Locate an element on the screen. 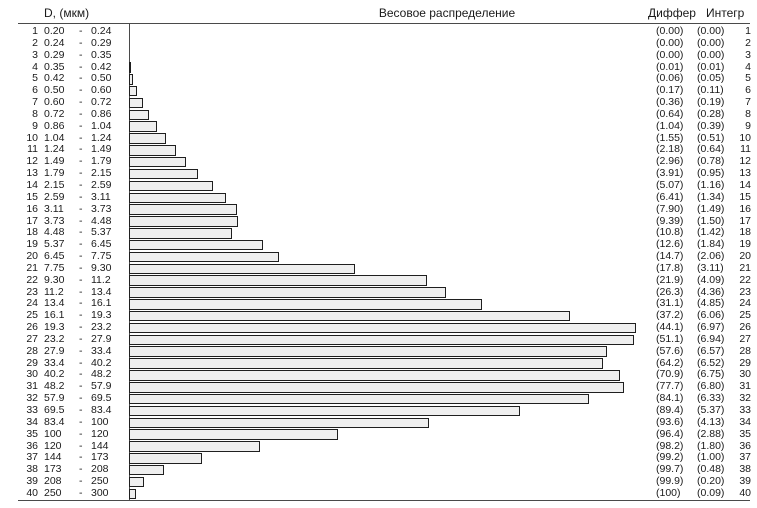  range-lower-value: 2.59 is located at coordinates (54, 196).